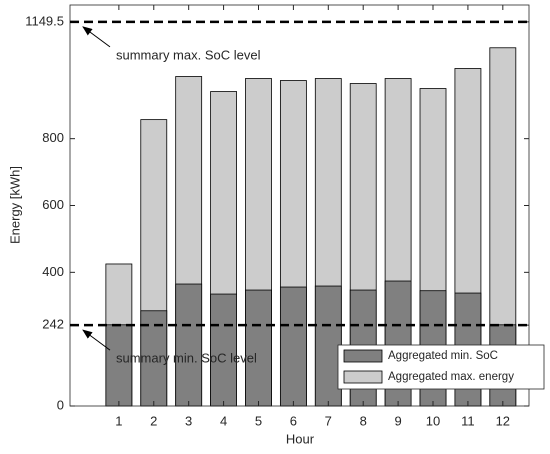  I want to click on y-tick-label: 400, so click(53, 271).